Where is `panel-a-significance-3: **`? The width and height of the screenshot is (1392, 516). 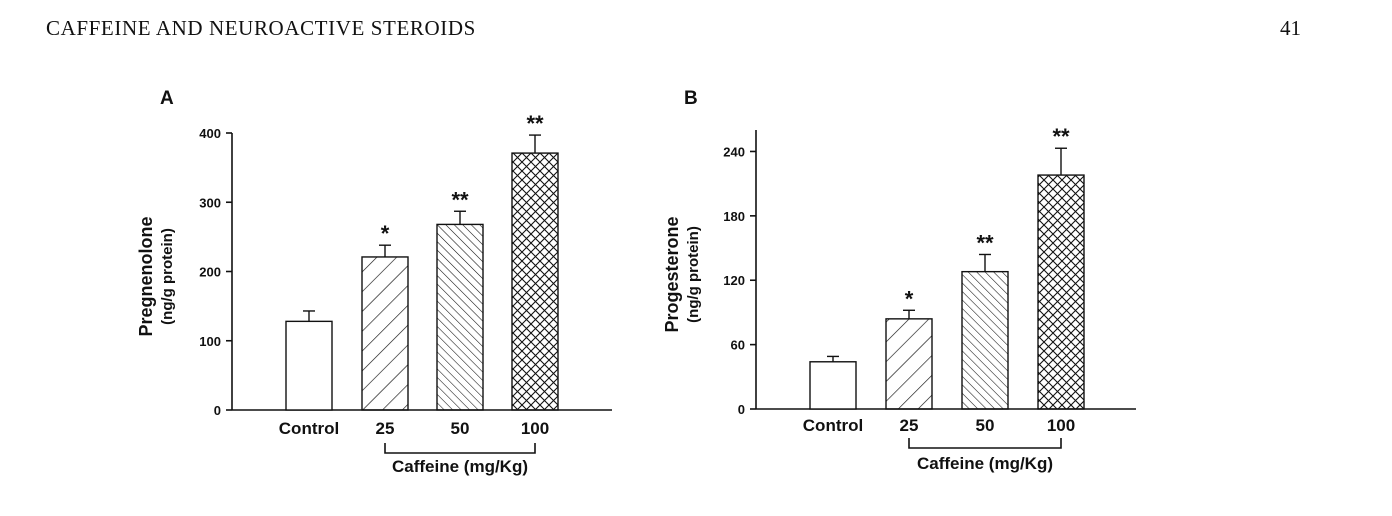 panel-a-significance-3: ** is located at coordinates (535, 123).